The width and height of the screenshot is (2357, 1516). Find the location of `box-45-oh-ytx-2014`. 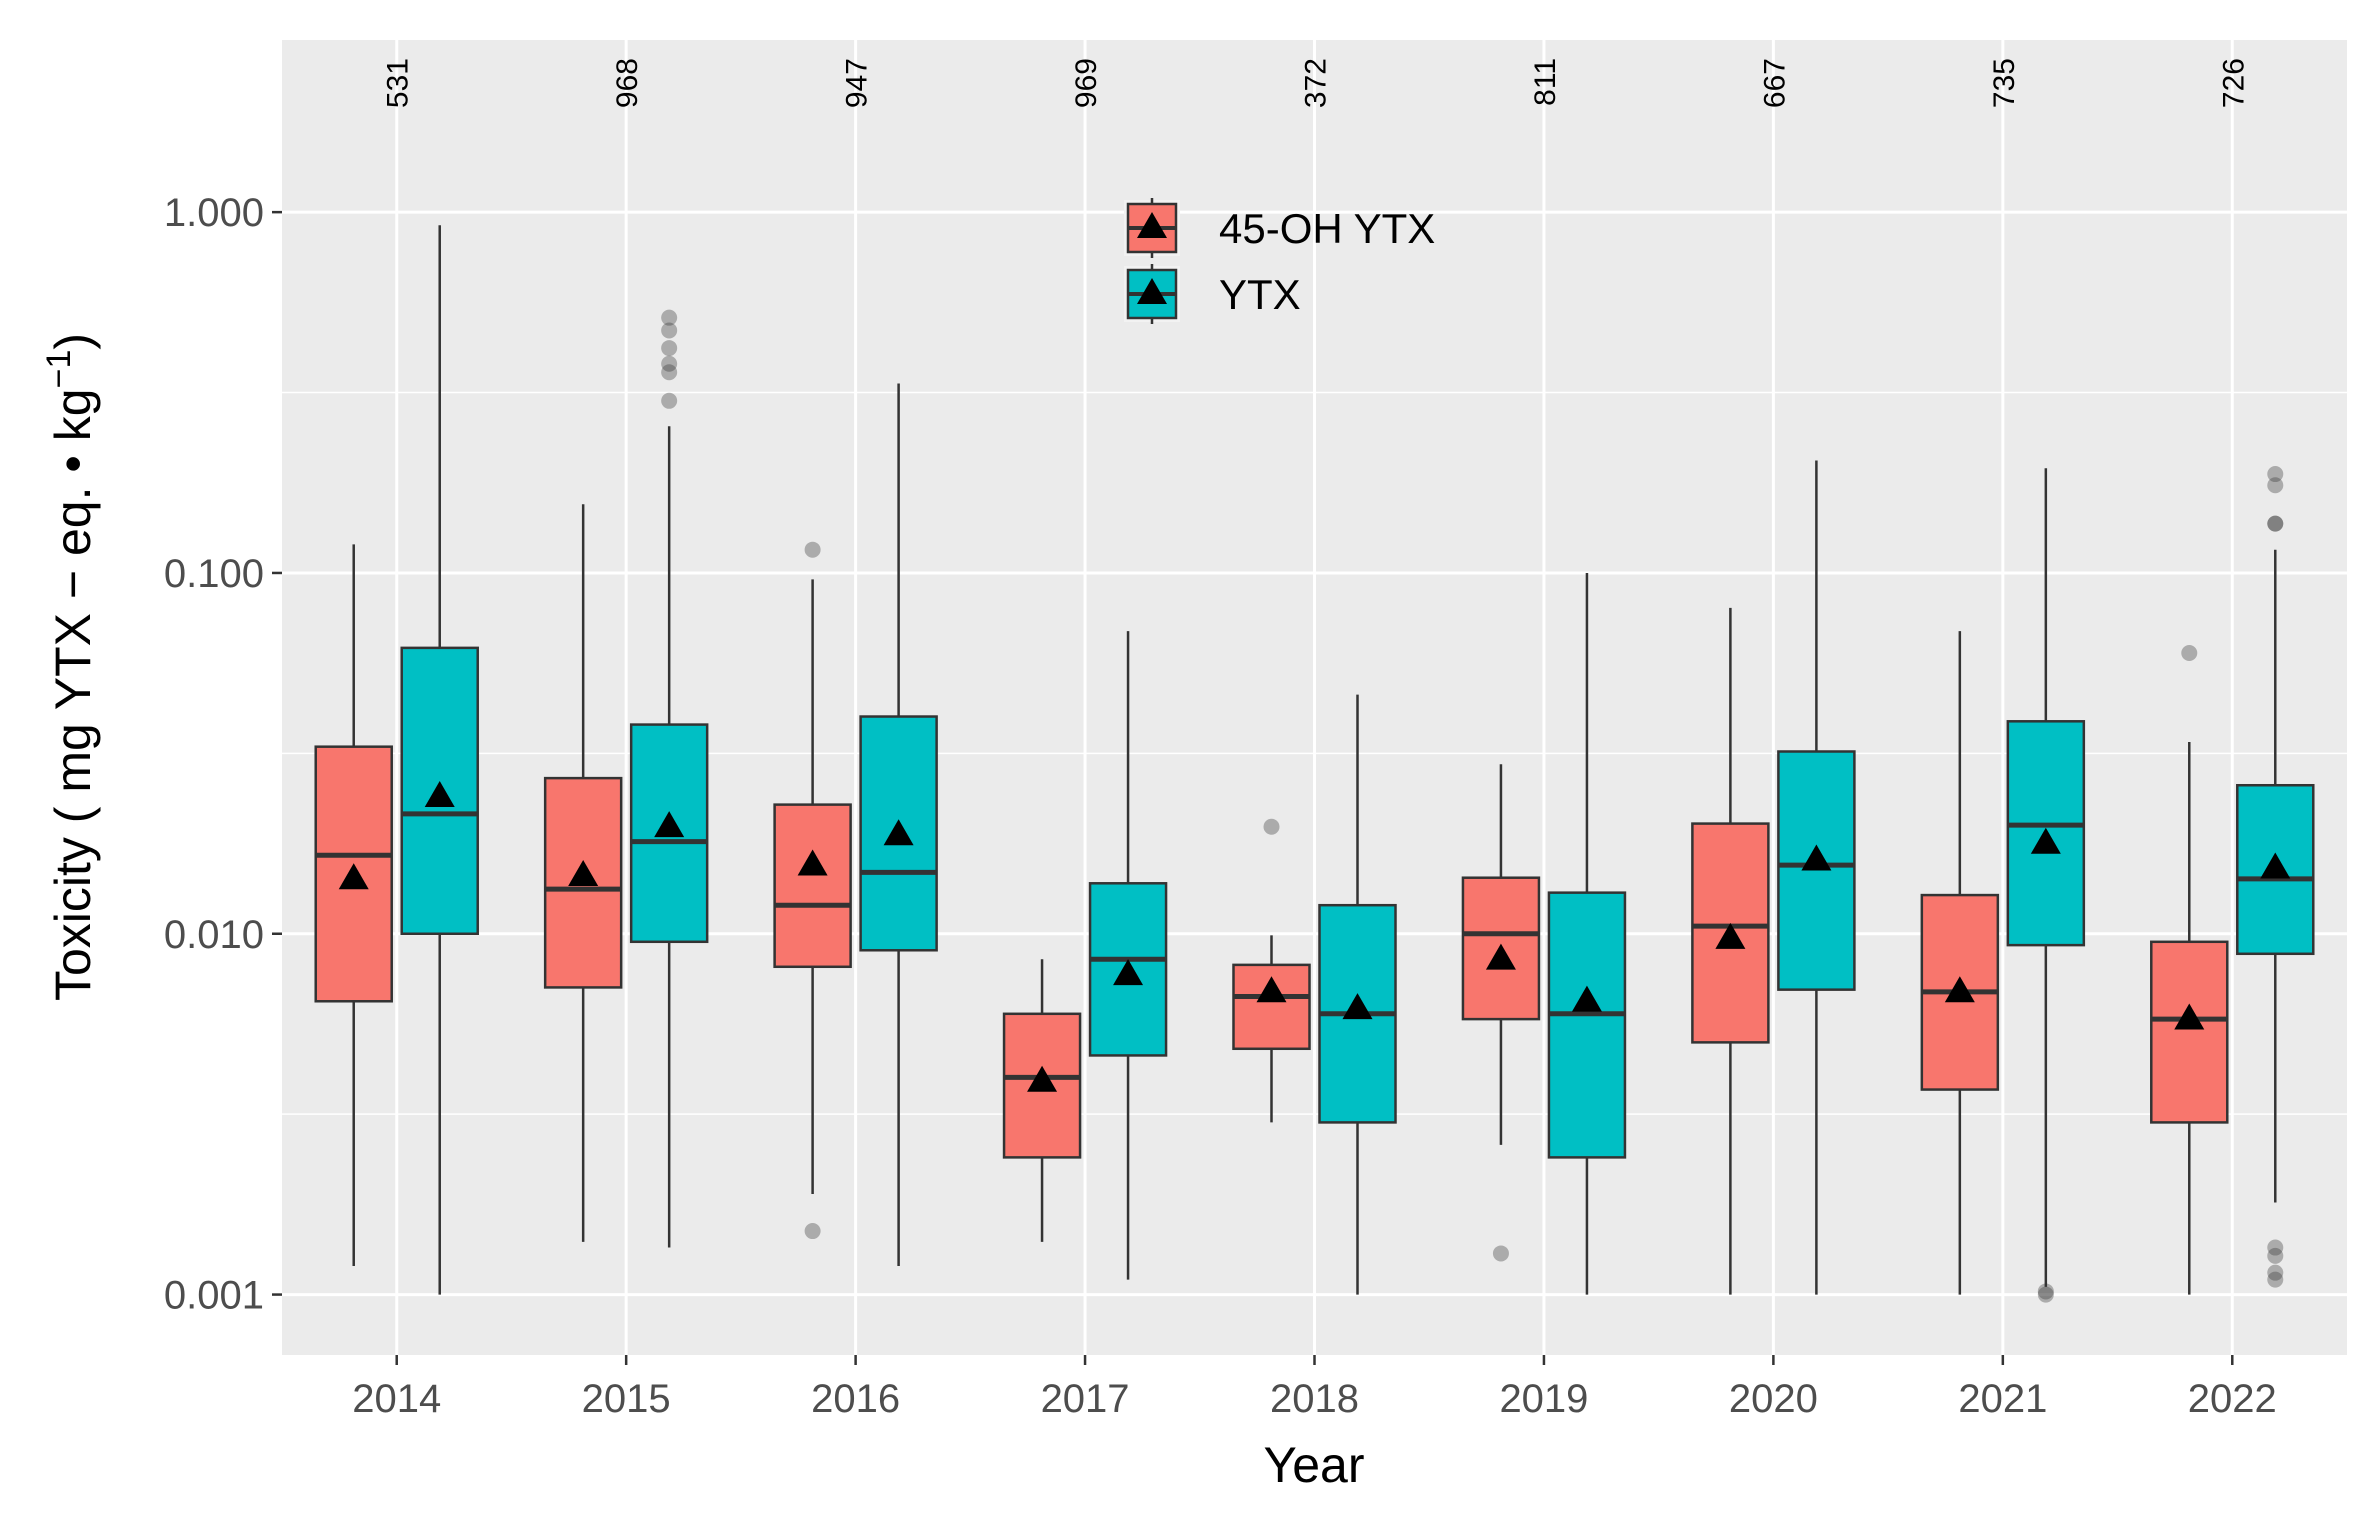

box-45-oh-ytx-2014 is located at coordinates (353, 905).